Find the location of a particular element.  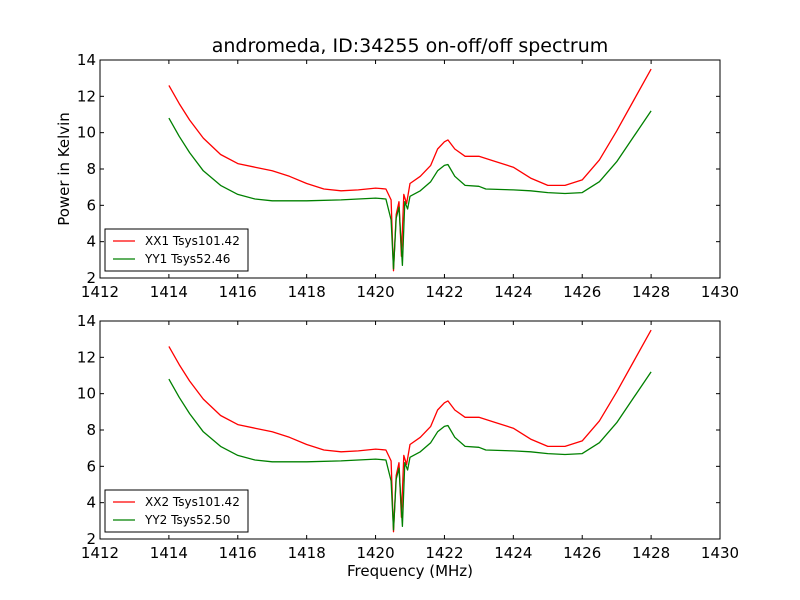

legend-bottom: XX2 Tsys101.42 YY2 Tsys52.50 is located at coordinates (176, 511).